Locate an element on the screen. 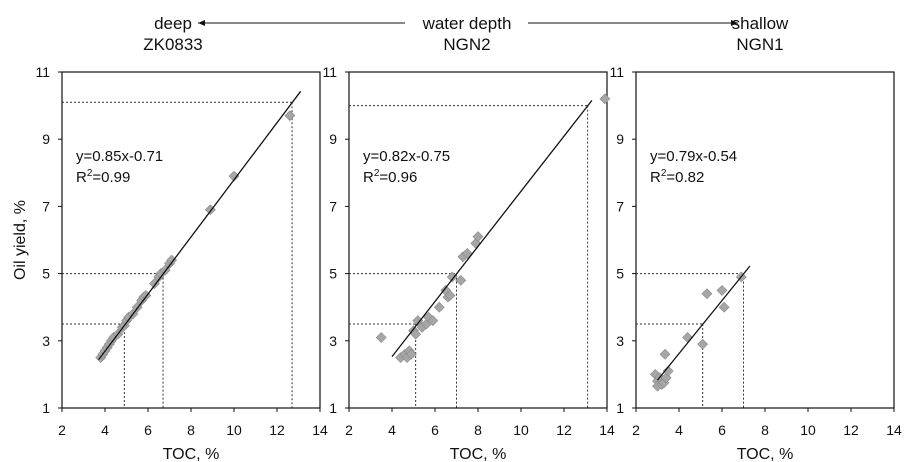 The width and height of the screenshot is (911, 462). y-axis-label: Oil yield, % is located at coordinates (20, 240).